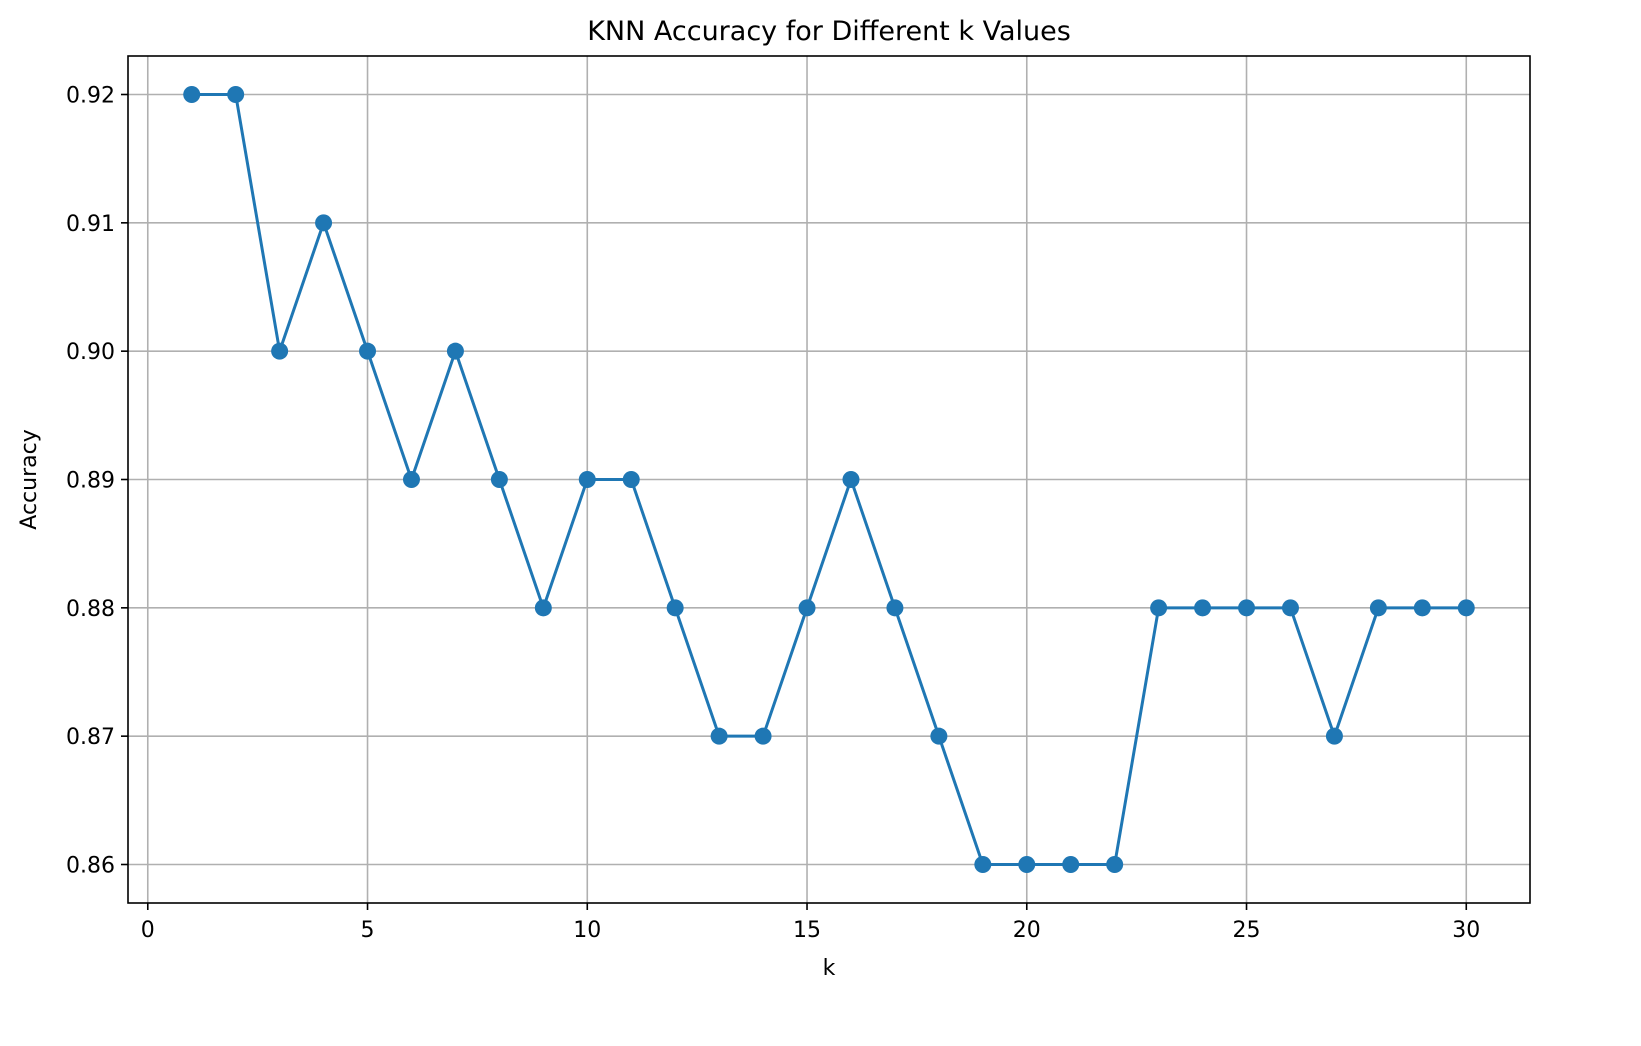 This screenshot has height=1046, width=1641. What do you see at coordinates (1027, 930) in the screenshot?
I see `x-tick-label: 20` at bounding box center [1027, 930].